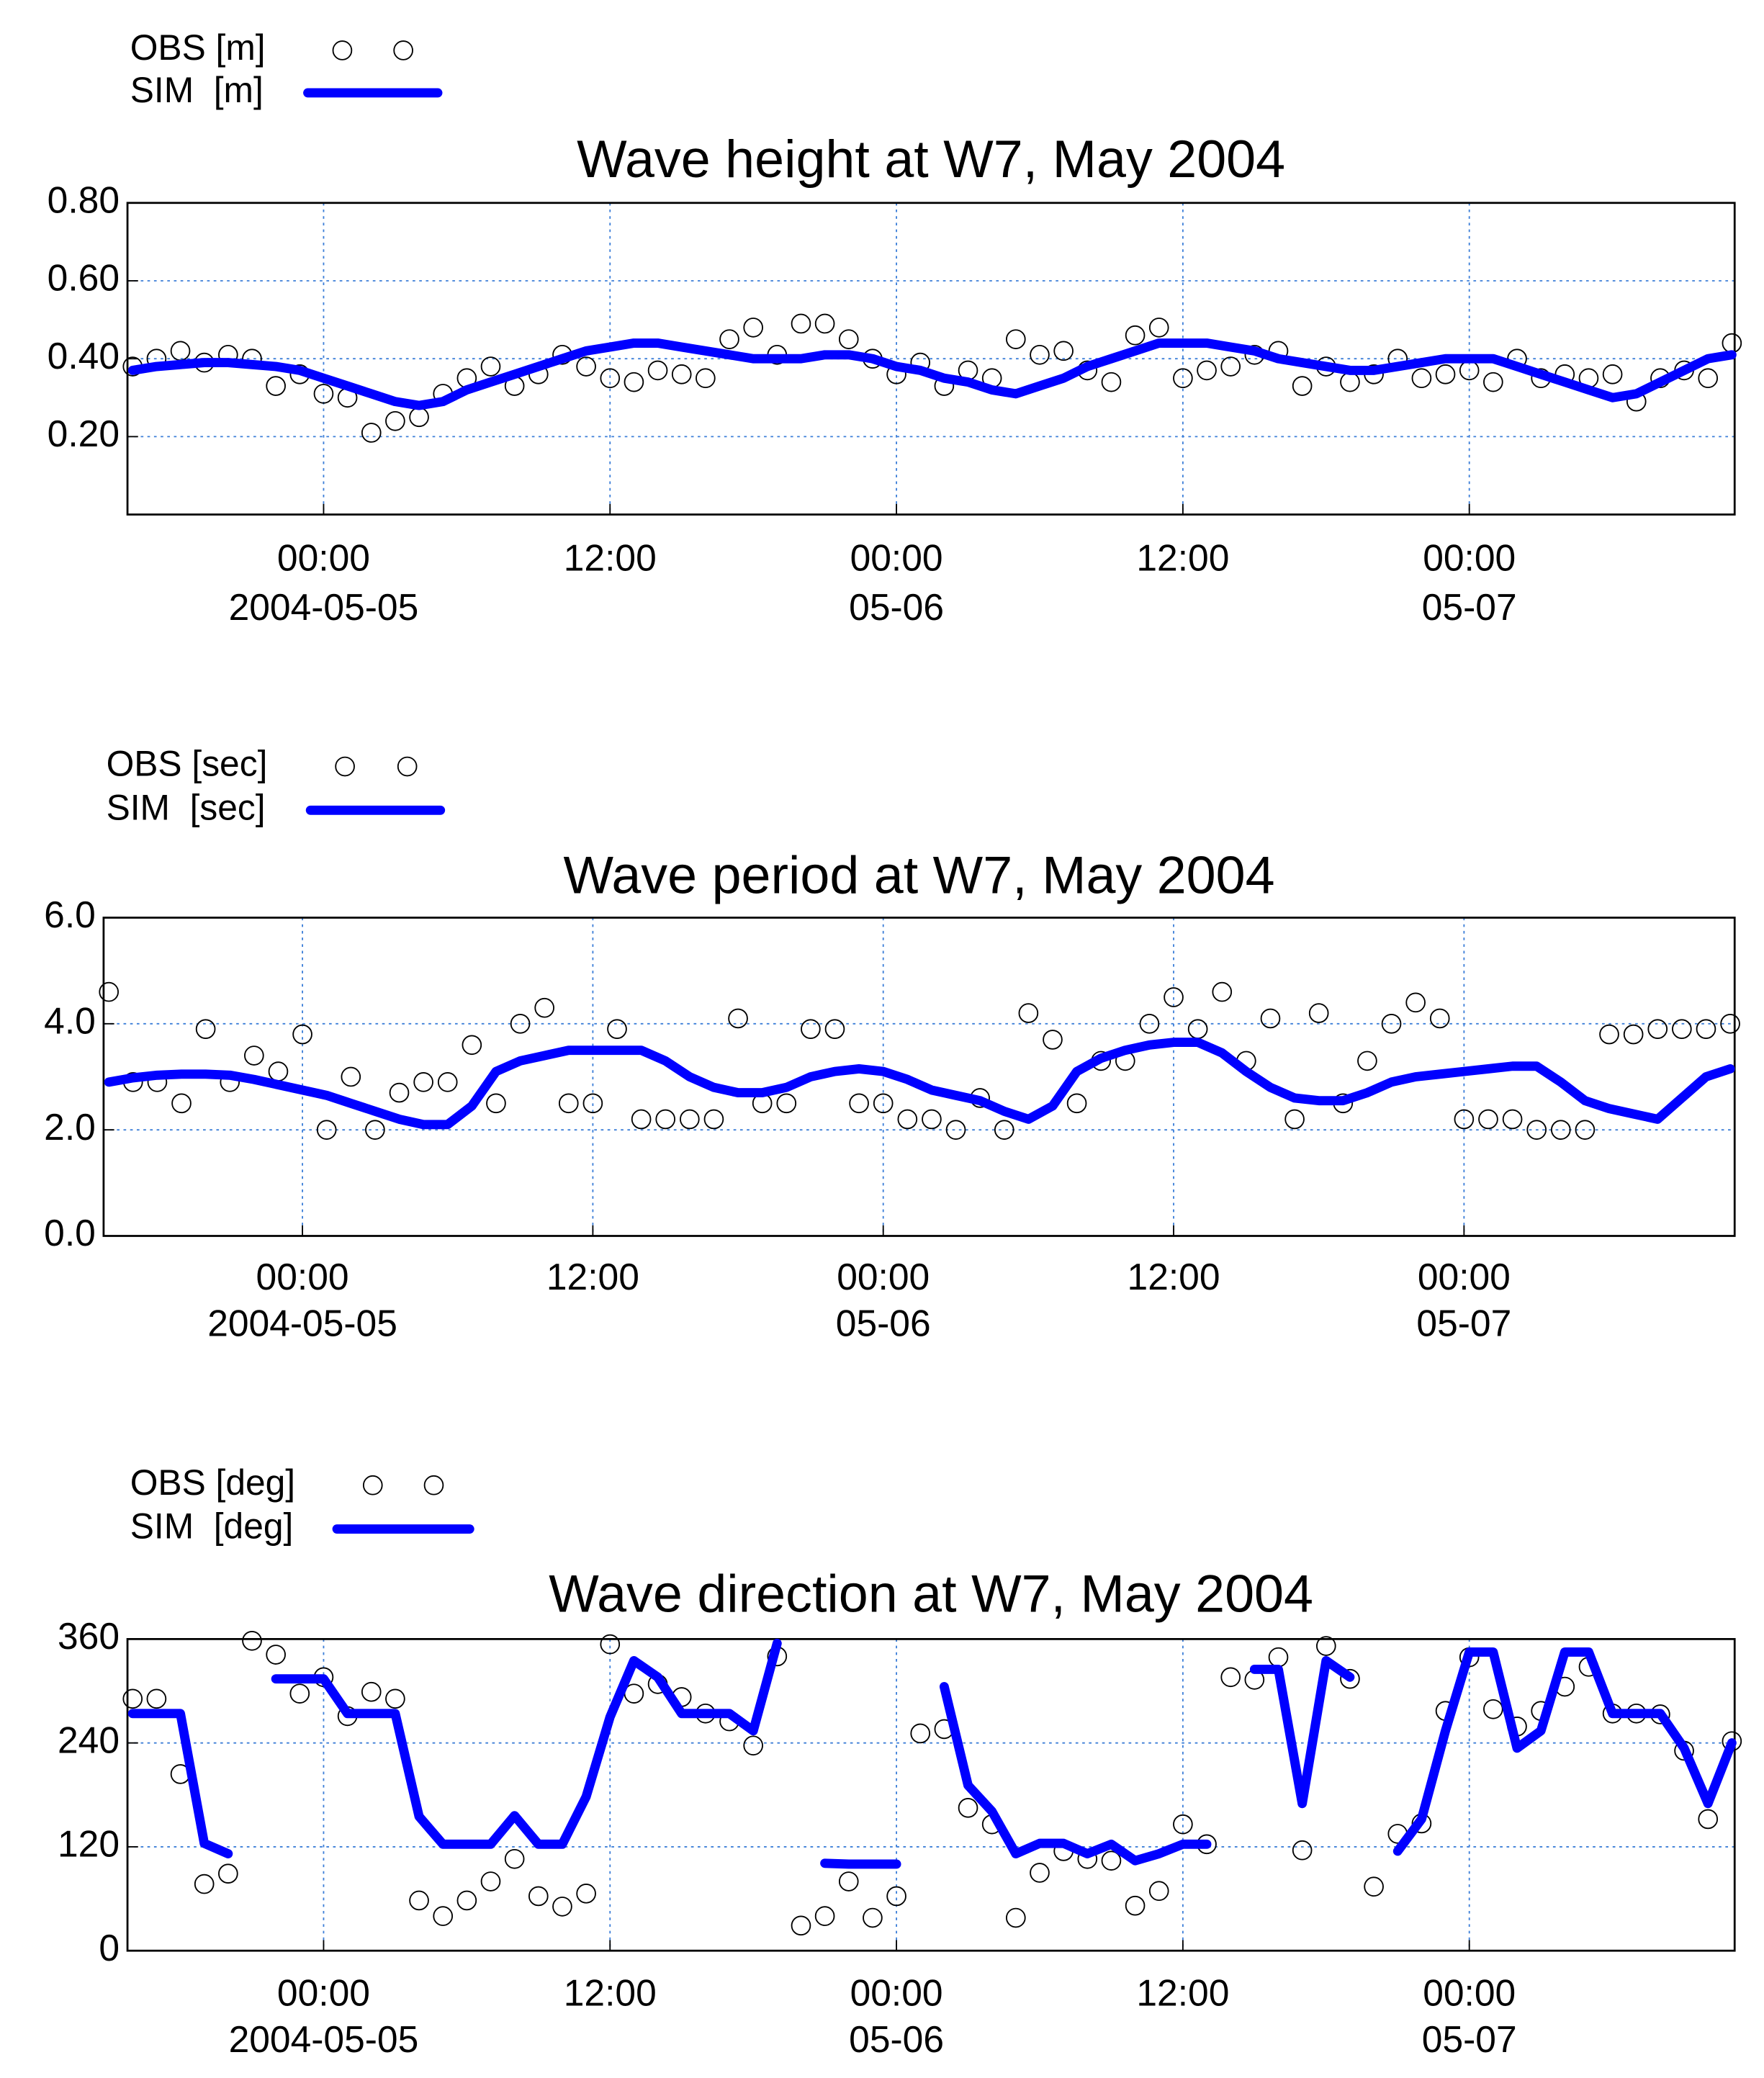 The image size is (1764, 2078). What do you see at coordinates (931, 159) in the screenshot?
I see `chart-title: Wave height at W7, May 2004` at bounding box center [931, 159].